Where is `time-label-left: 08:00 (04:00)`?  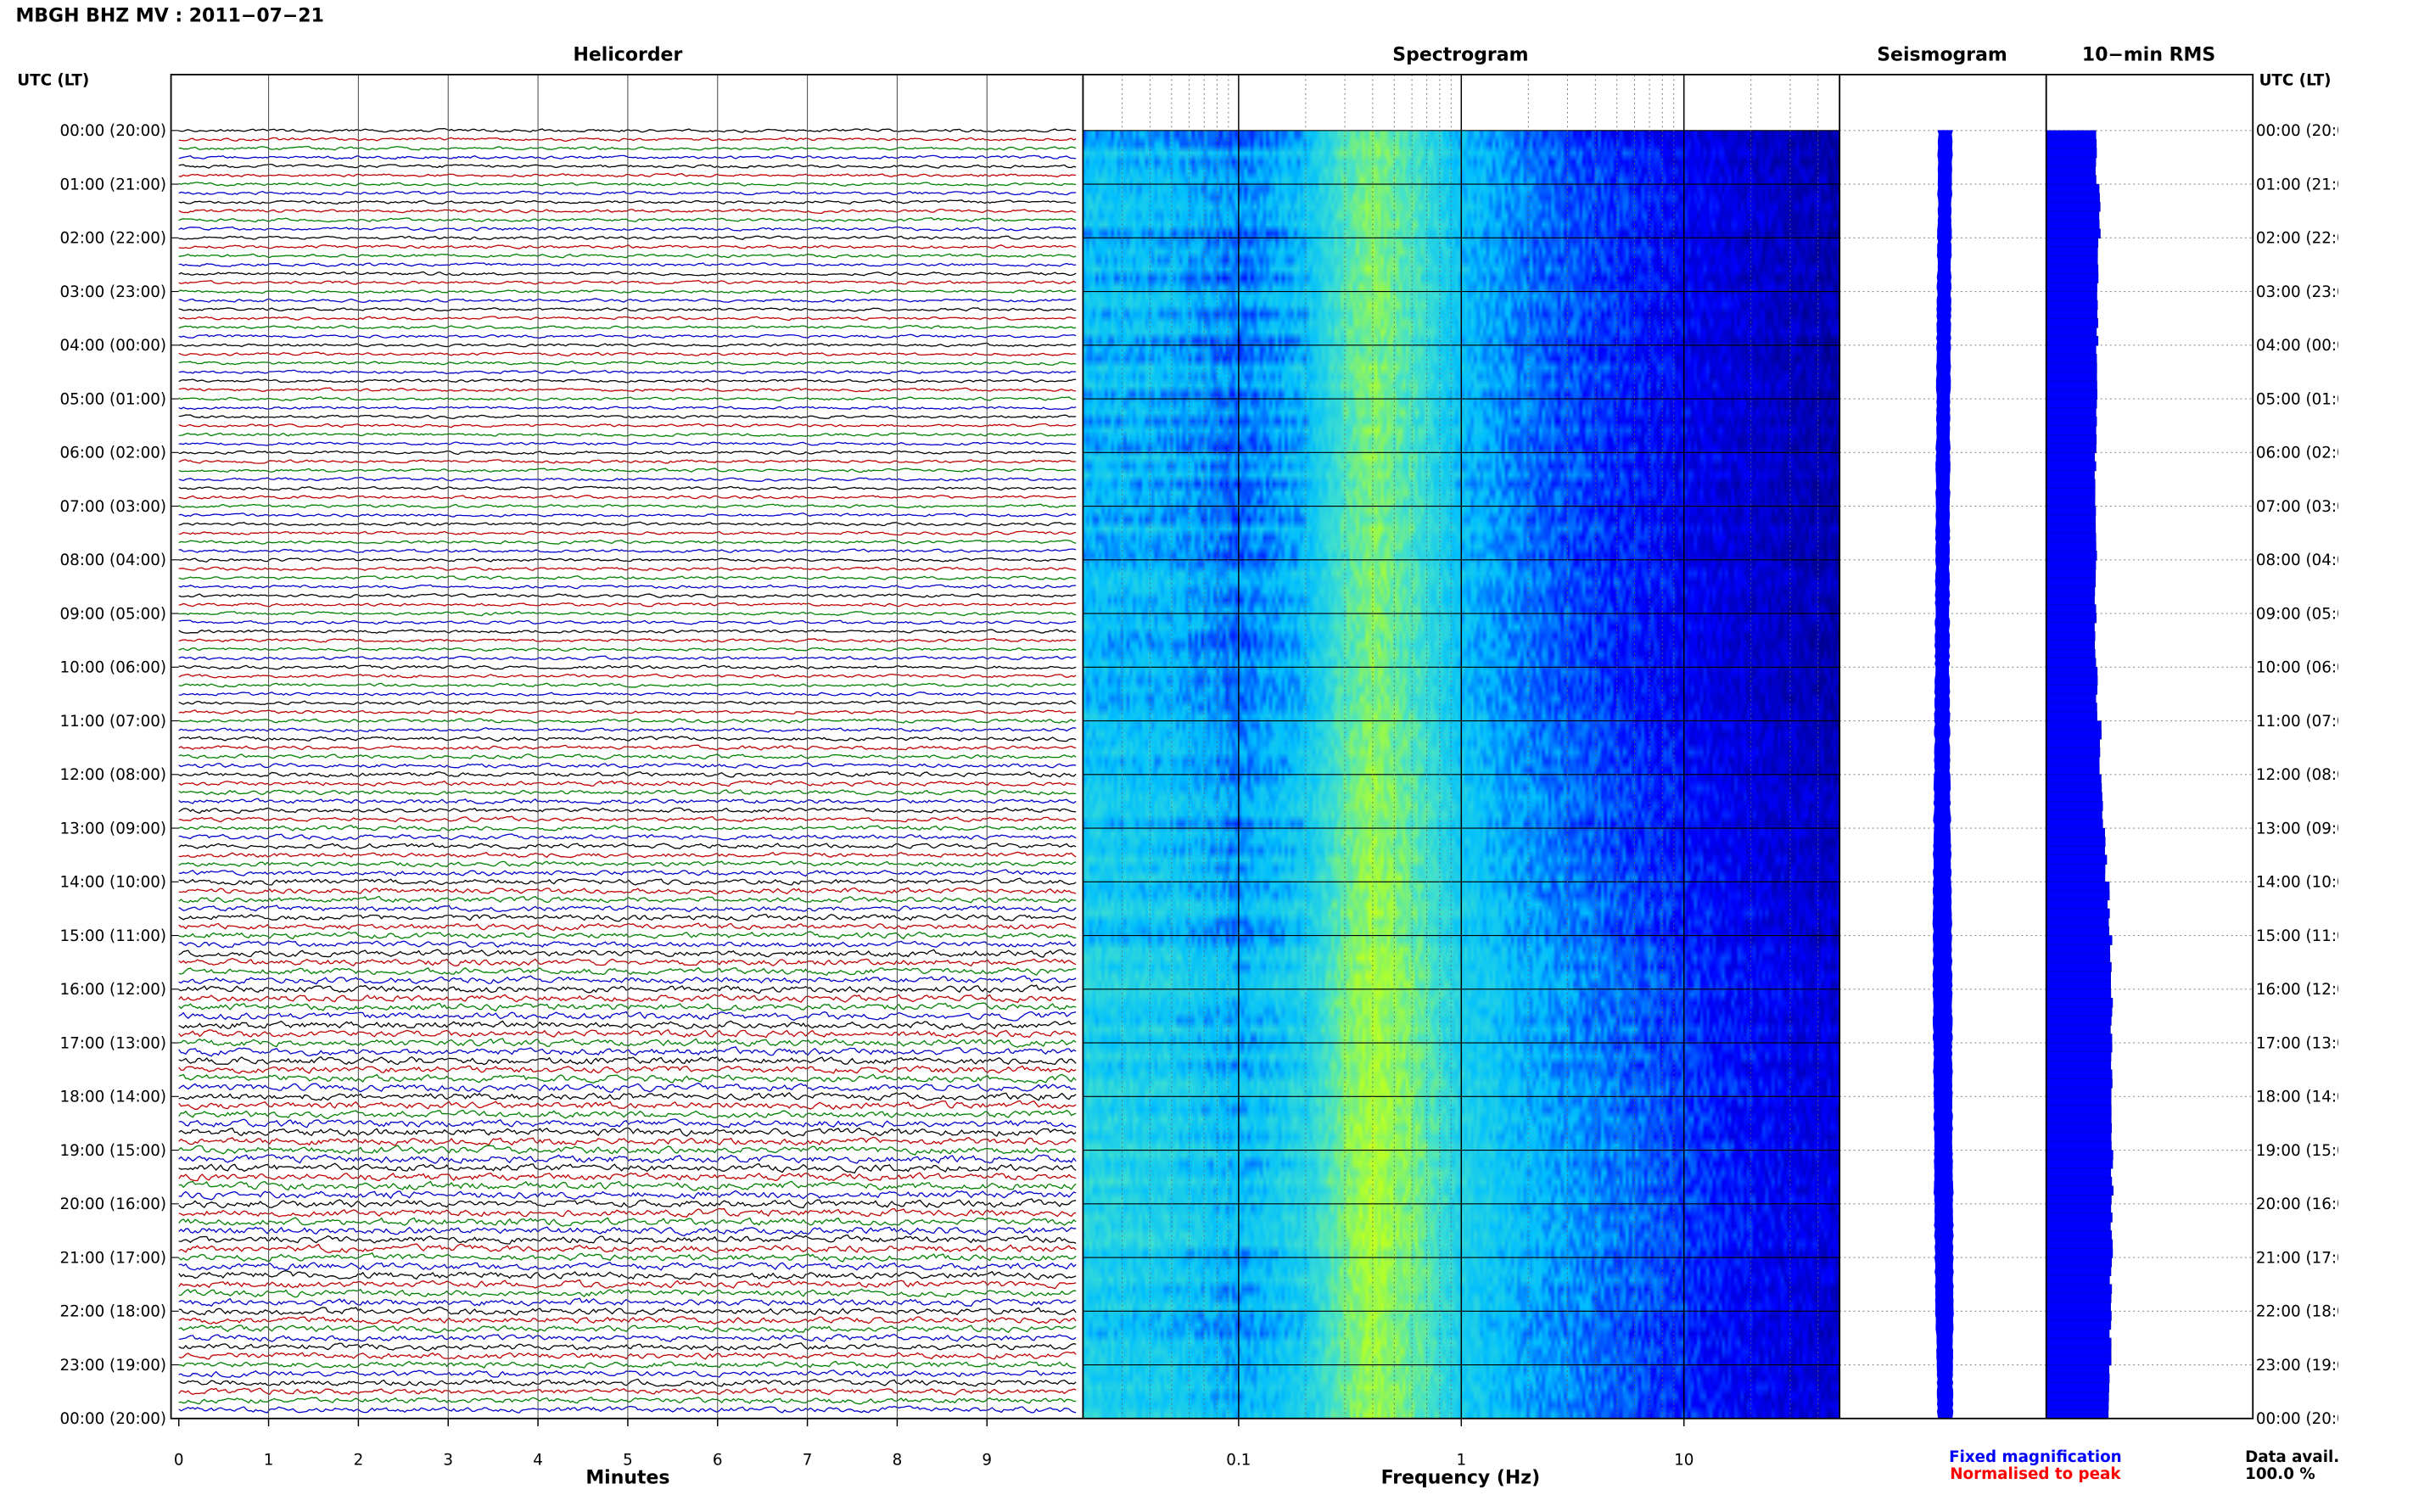 time-label-left: 08:00 (04:00) is located at coordinates (113, 561).